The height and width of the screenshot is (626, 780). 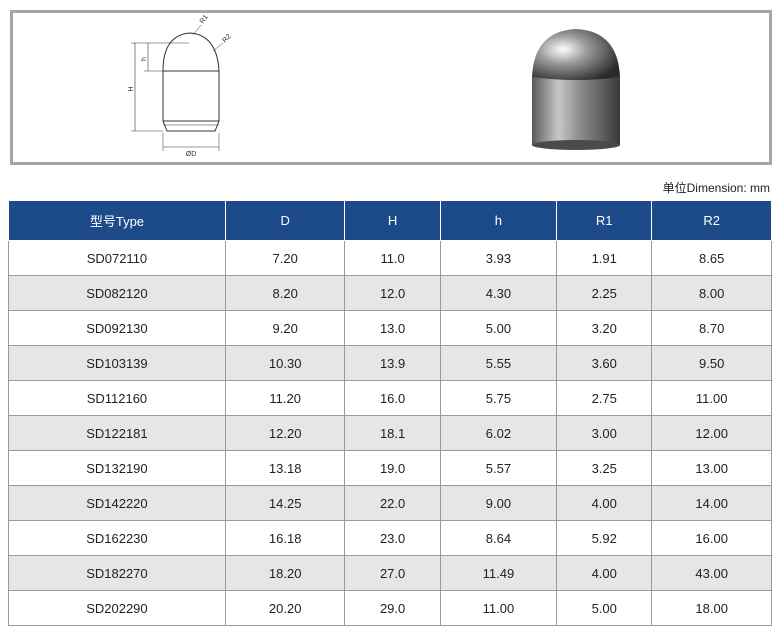 What do you see at coordinates (204, 19) in the screenshot?
I see `label-r1: R1` at bounding box center [204, 19].